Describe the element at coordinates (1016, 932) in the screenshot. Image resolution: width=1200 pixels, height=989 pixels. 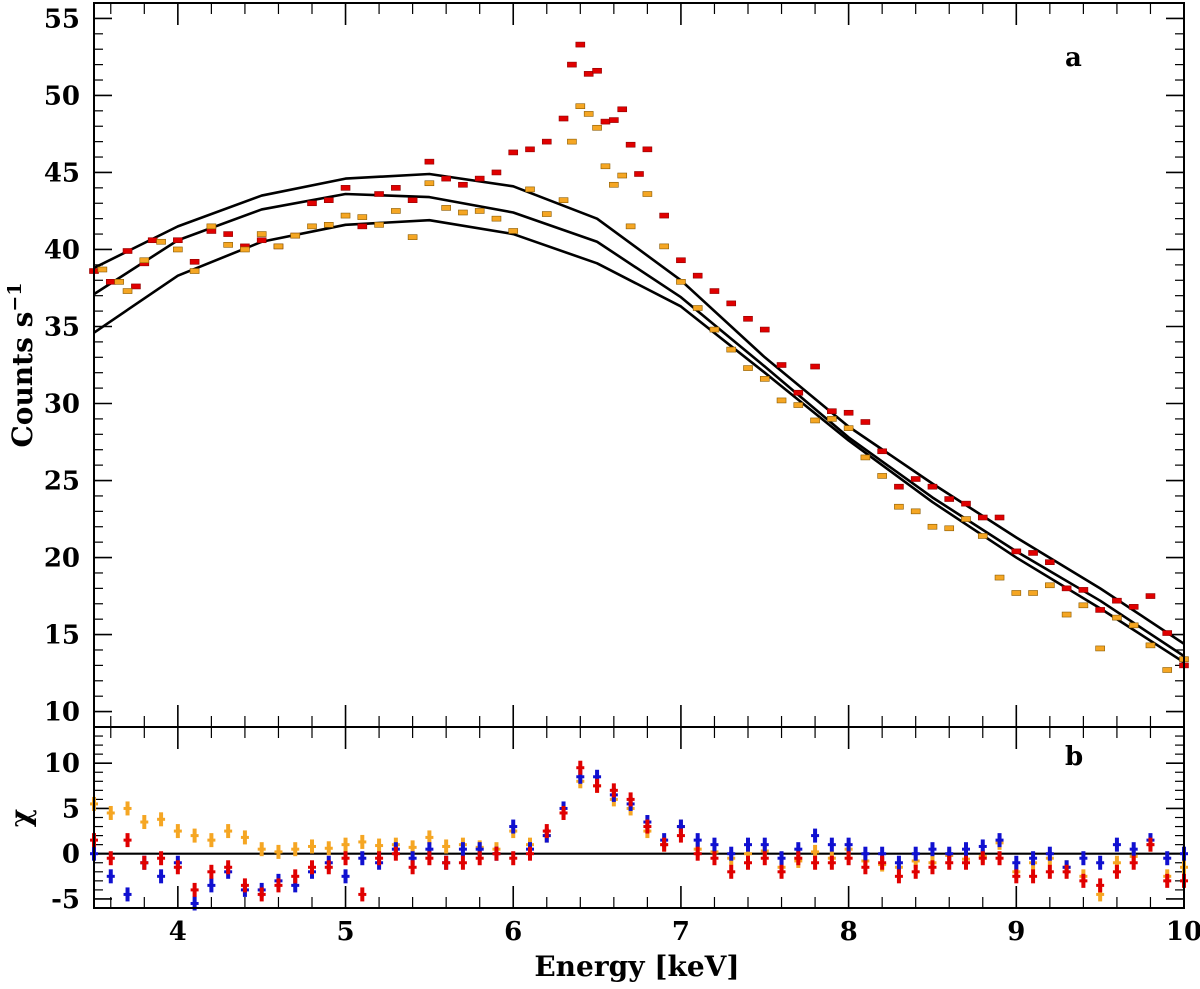
I see `x-tick-label: 9` at that location.